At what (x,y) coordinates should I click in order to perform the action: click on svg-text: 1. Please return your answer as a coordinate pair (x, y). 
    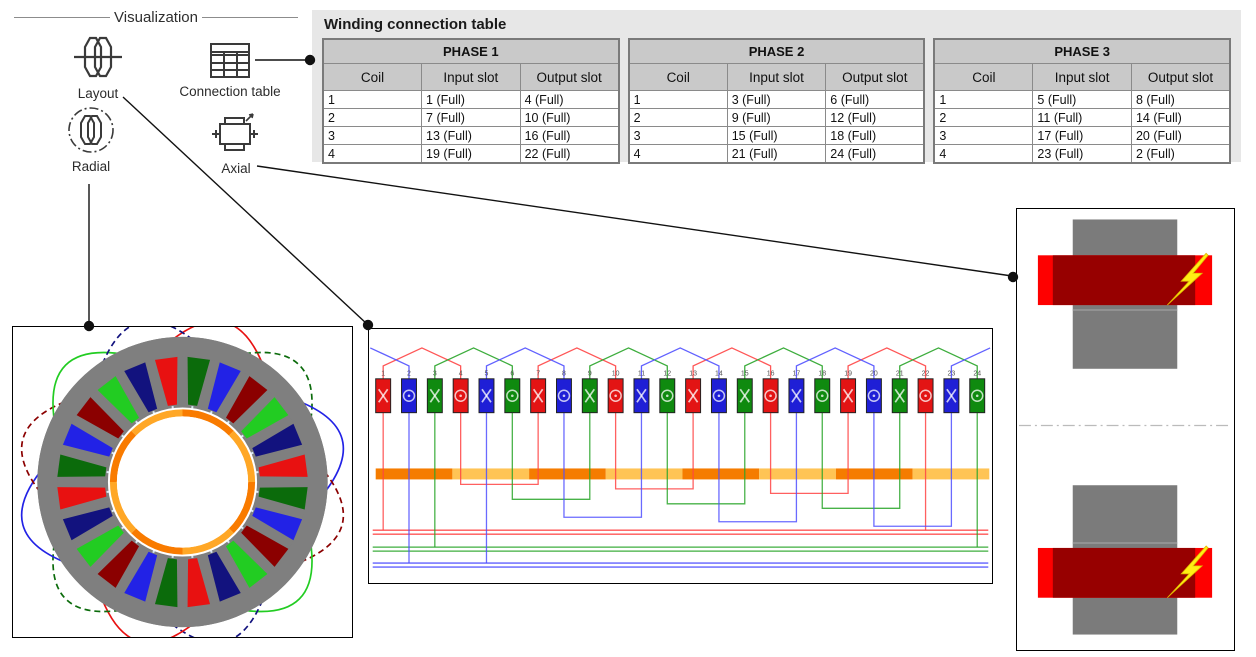
    Looking at the image, I should click on (383, 373).